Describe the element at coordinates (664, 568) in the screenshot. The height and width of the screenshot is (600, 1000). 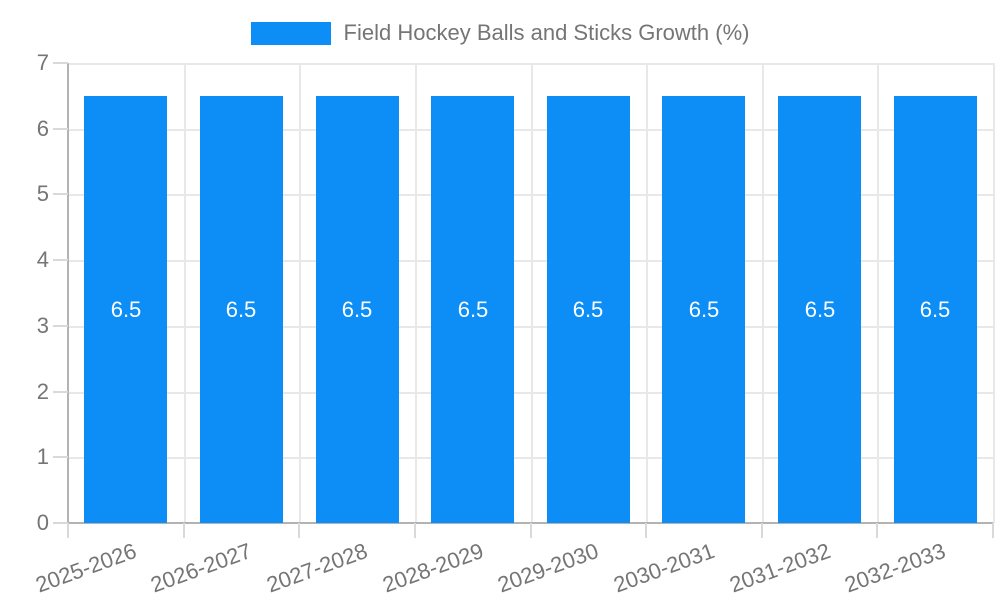
I see `x-axis-tick-label: 2030-2031` at that location.